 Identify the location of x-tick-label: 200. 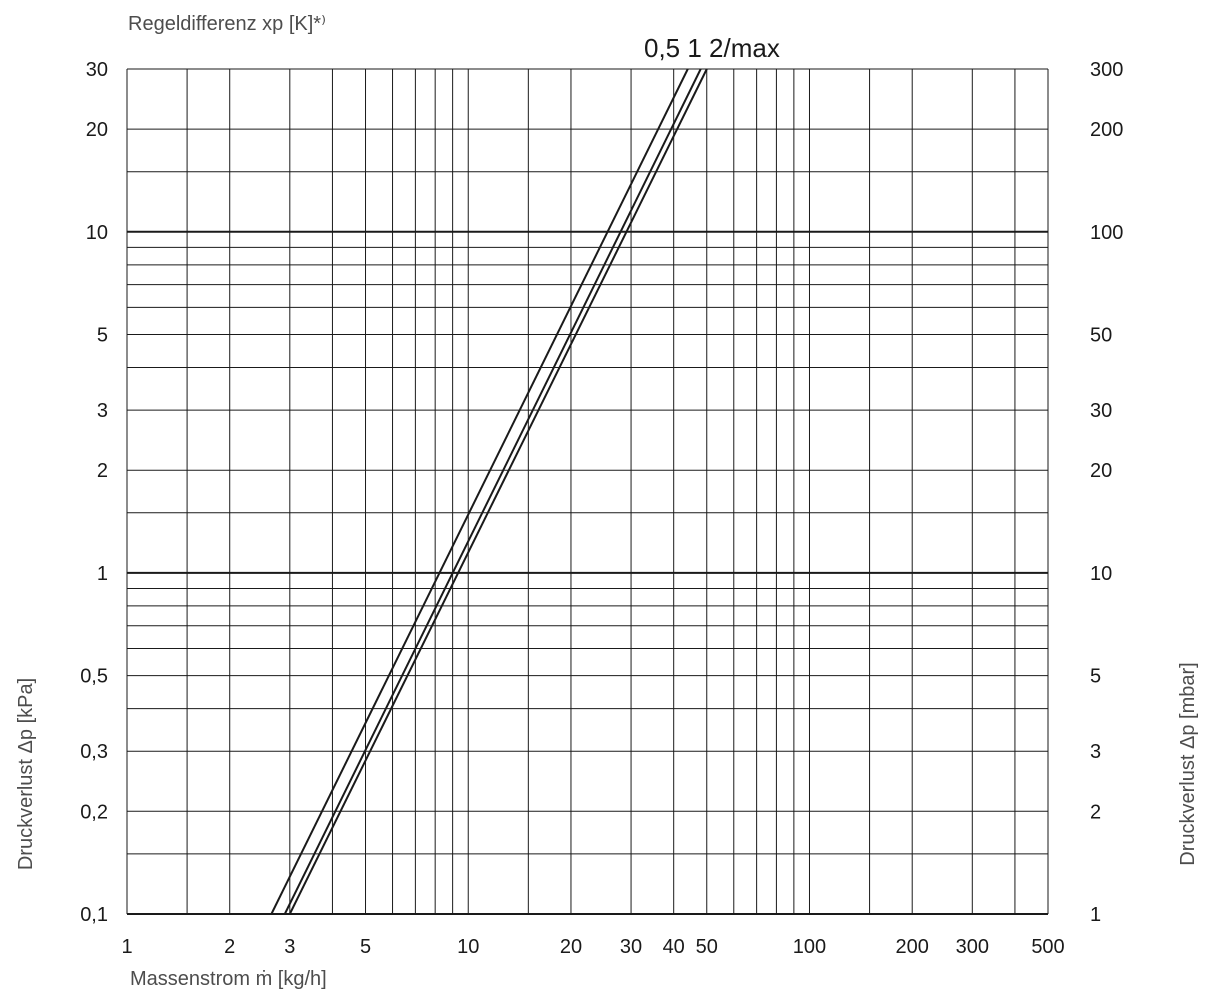
(912, 947).